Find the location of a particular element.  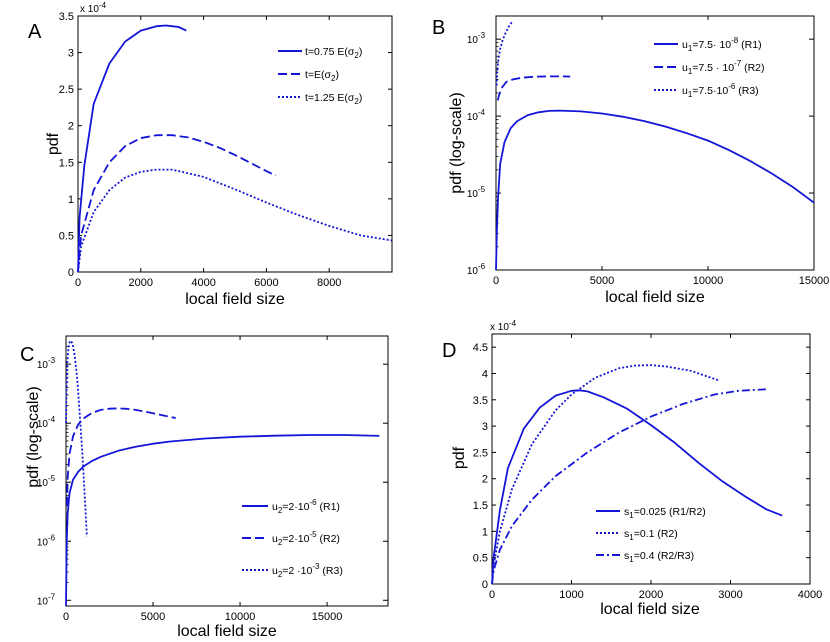

panel-letter-d: D is located at coordinates (449, 351).